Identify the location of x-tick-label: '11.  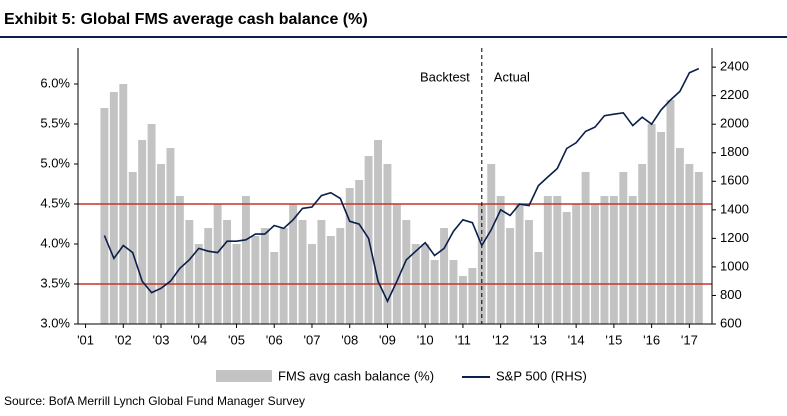
(463, 339).